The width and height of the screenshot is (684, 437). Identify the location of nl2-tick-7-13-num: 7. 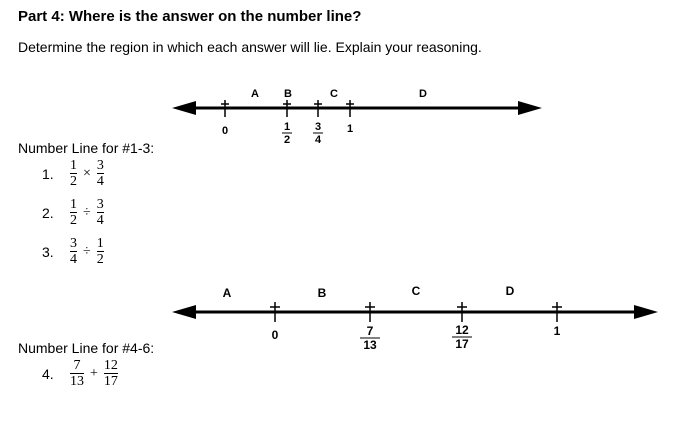
(370, 331).